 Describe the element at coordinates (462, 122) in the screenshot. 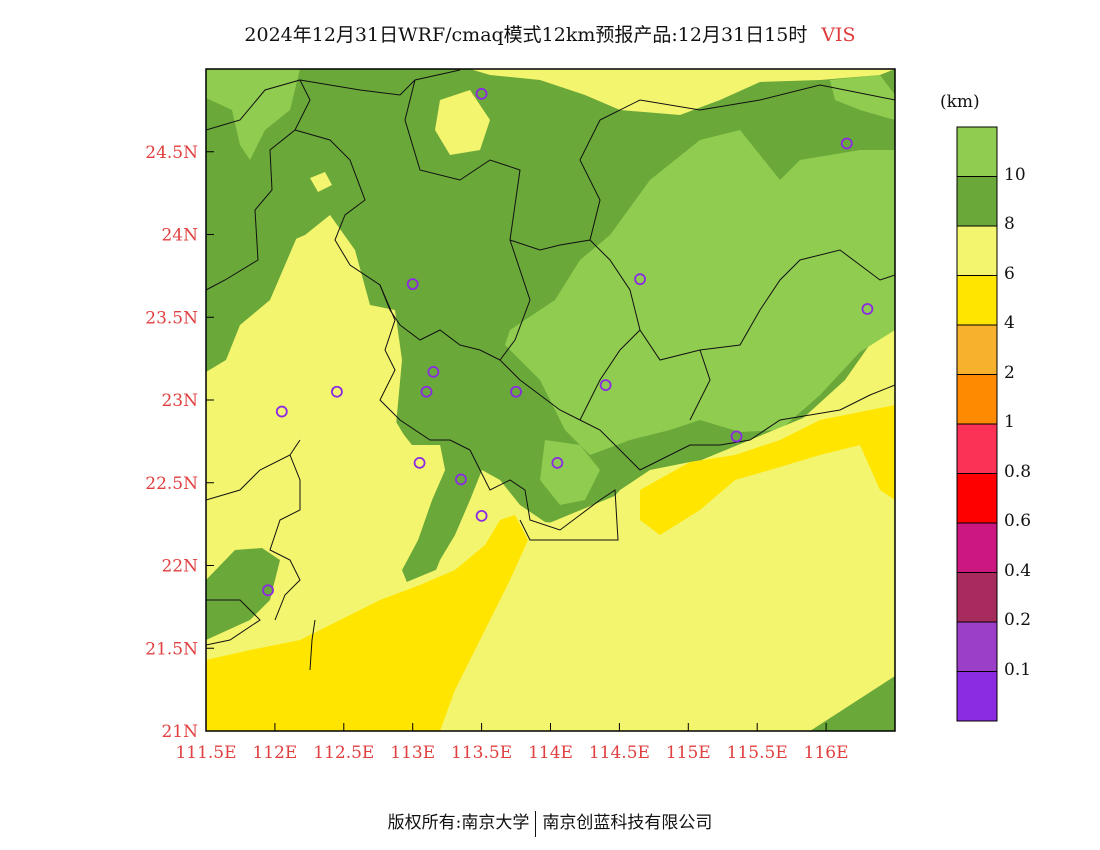

I see `vis-region-6-8km-north` at that location.